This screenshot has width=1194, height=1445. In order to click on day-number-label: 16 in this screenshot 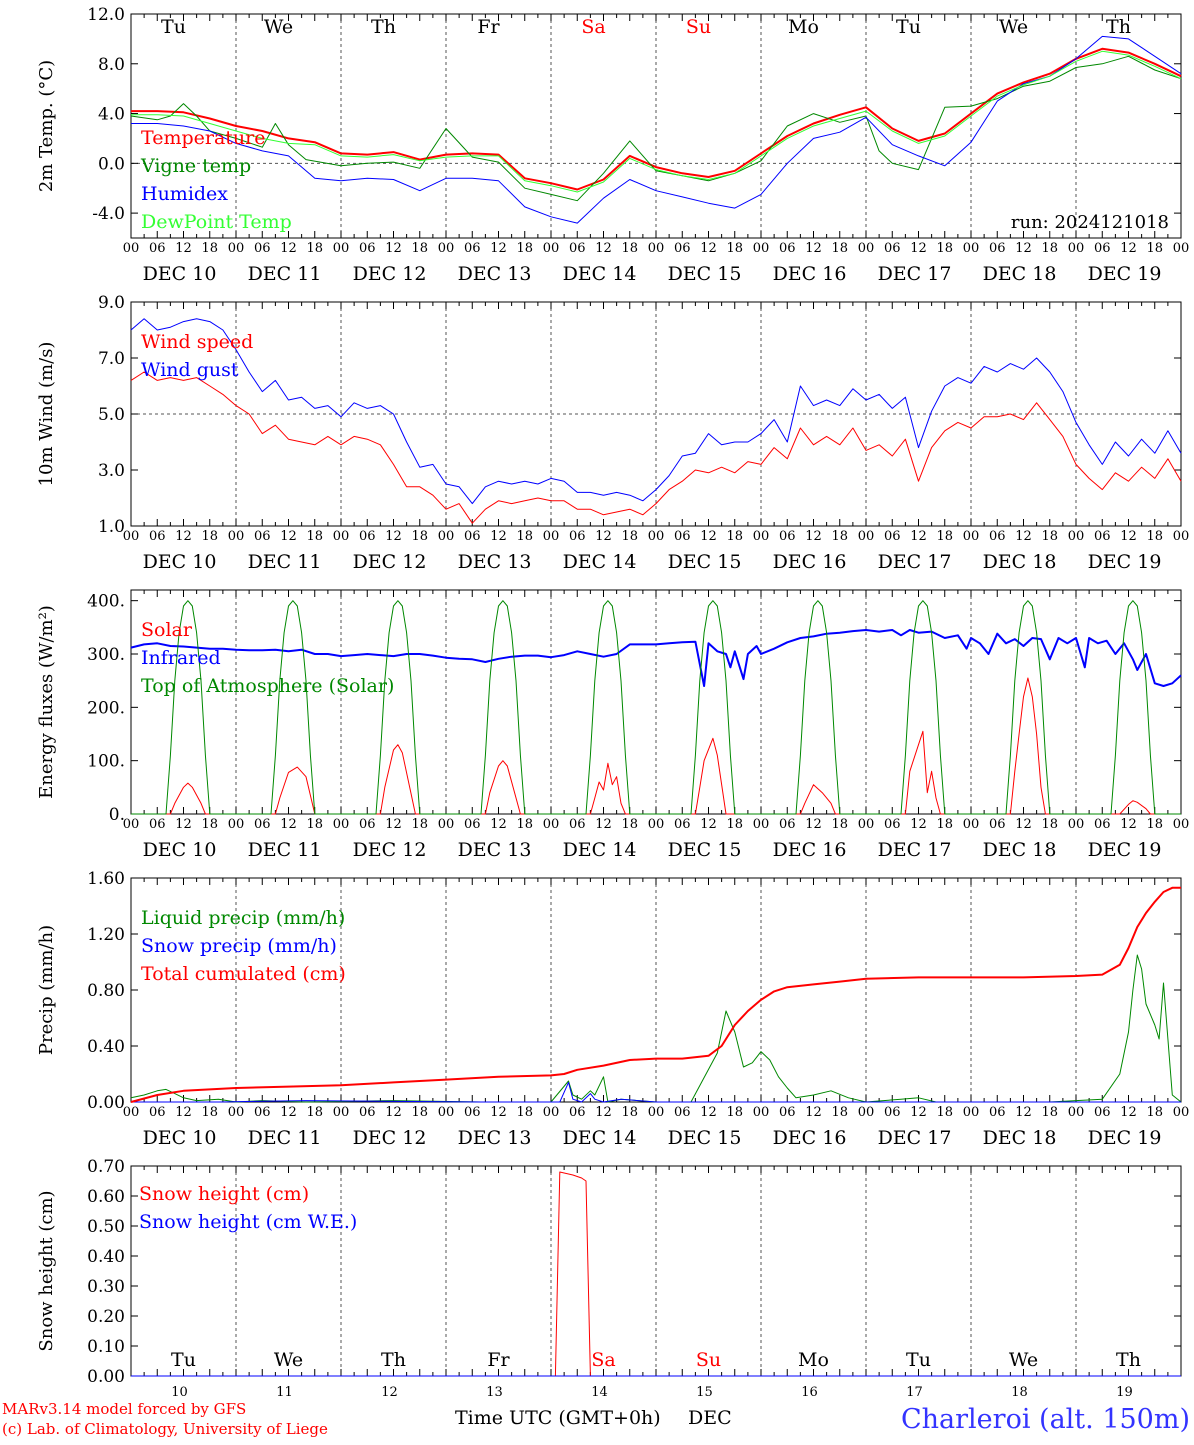, I will do `click(809, 1392)`.